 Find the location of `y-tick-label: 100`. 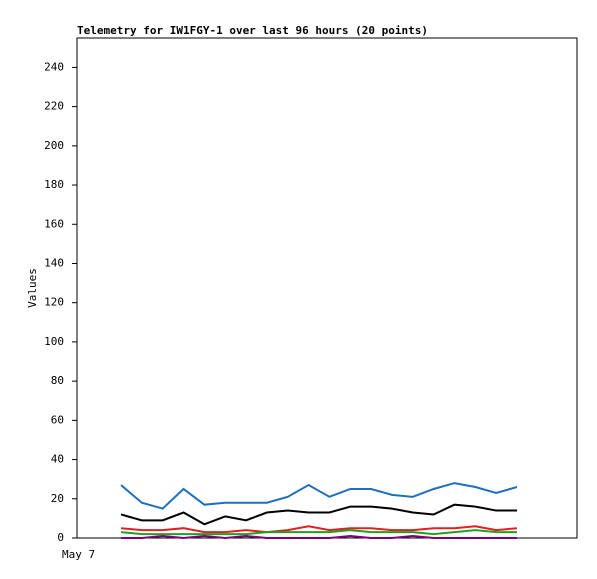

y-tick-label: 100 is located at coordinates (54, 341).